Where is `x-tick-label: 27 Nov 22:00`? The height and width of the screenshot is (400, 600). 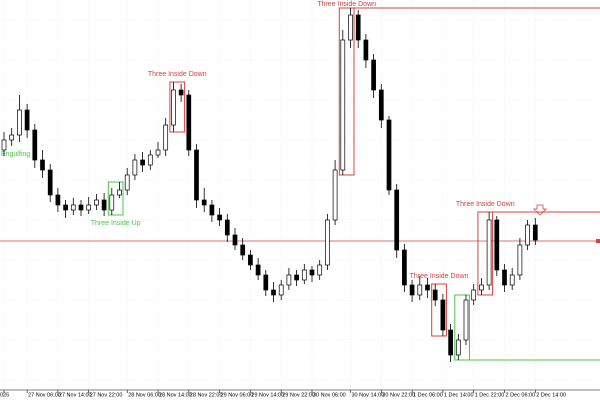 x-tick-label: 27 Nov 22:00 is located at coordinates (106, 395).